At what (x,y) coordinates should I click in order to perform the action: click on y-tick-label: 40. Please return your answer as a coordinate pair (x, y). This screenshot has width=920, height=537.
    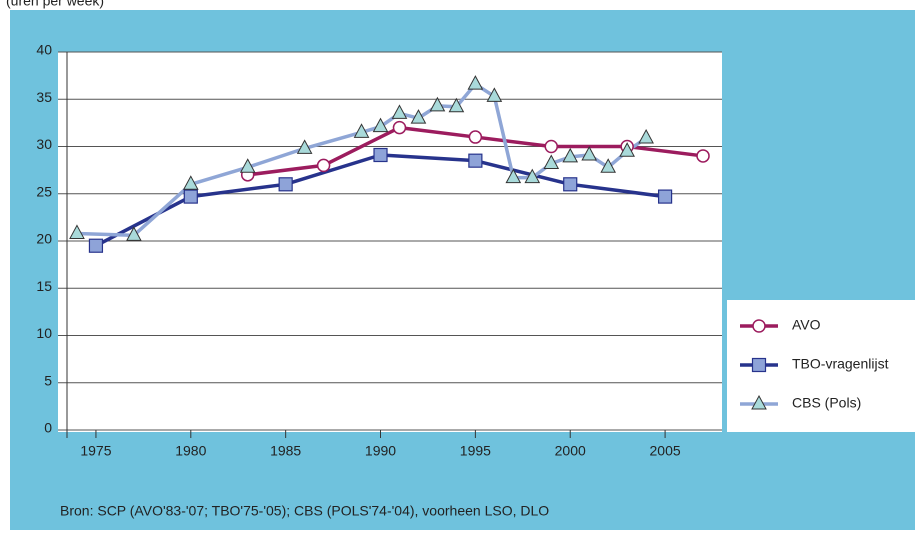
    Looking at the image, I should click on (44, 50).